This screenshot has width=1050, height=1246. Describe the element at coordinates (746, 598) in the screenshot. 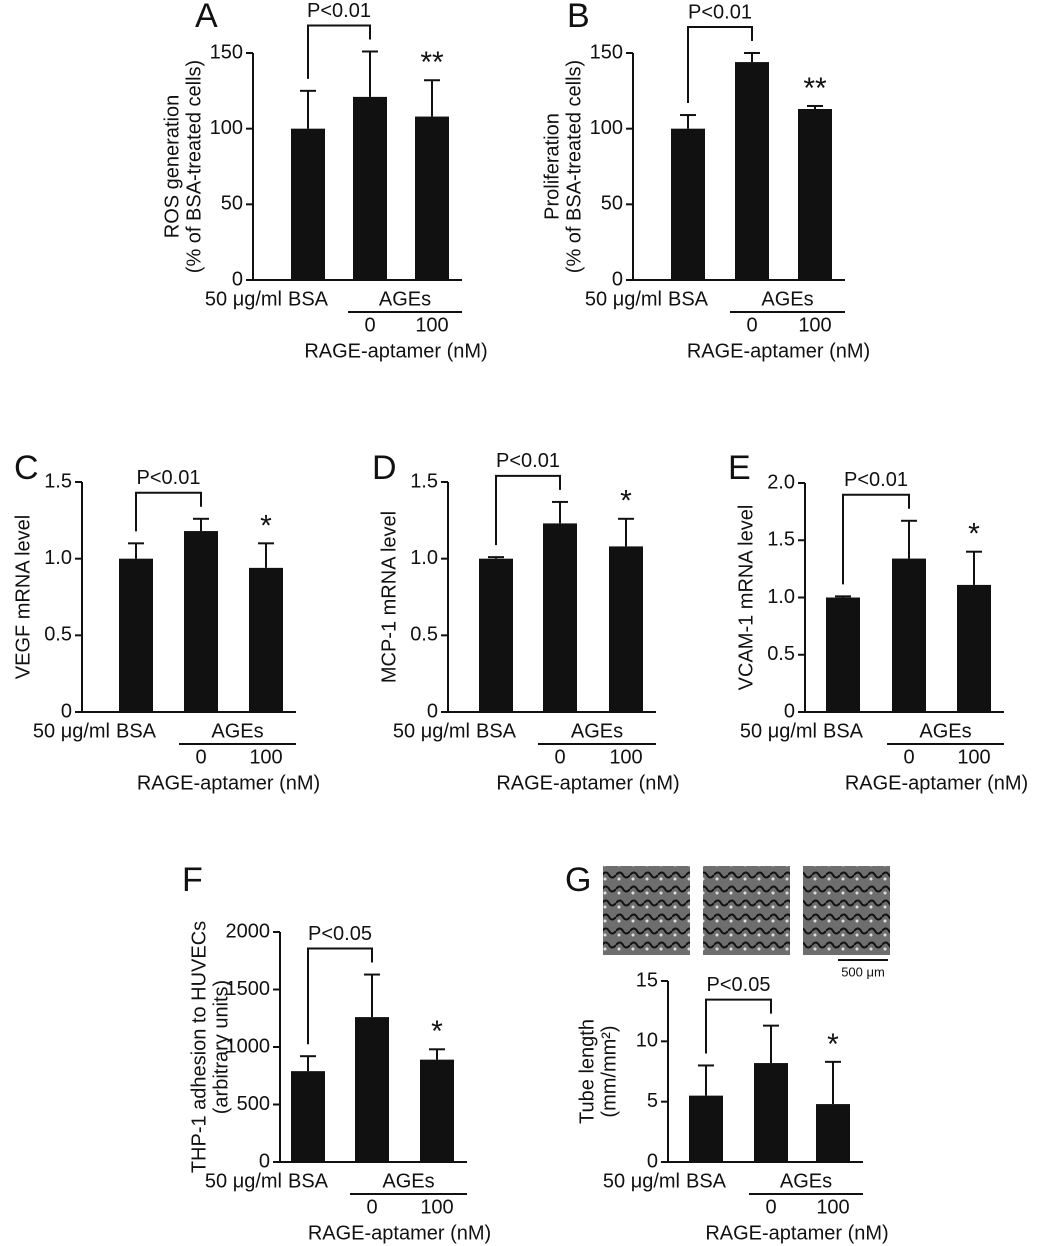

I see `y-axis-label: VCAM-1 mRNA level` at that location.